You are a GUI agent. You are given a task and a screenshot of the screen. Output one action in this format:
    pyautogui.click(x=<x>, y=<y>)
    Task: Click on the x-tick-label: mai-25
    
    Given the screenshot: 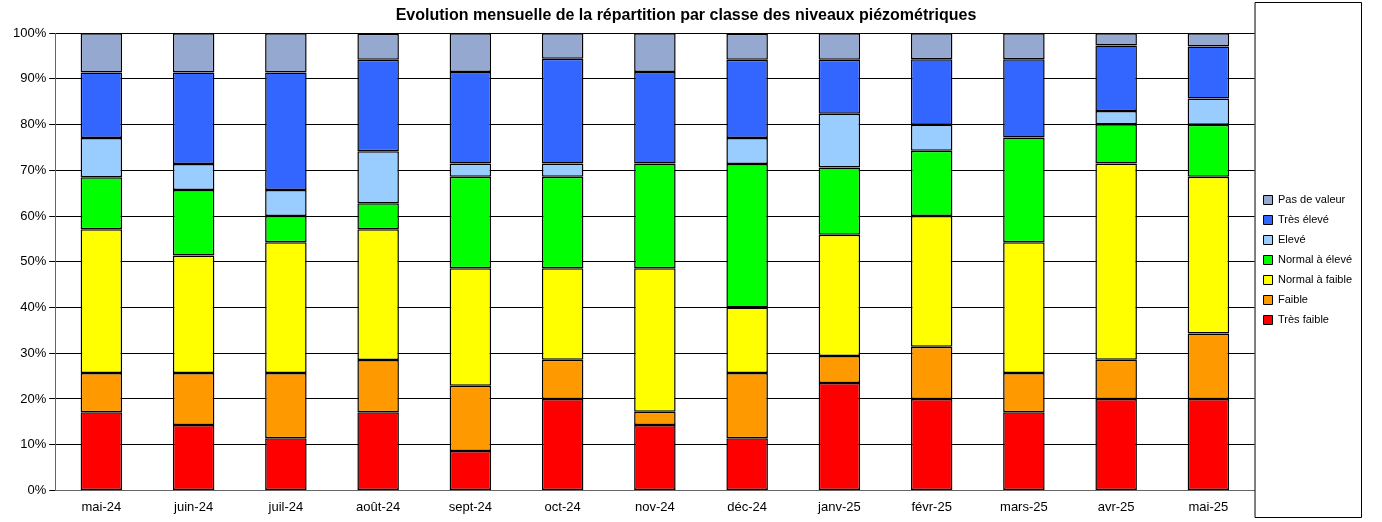 What is the action you would take?
    pyautogui.click(x=1208, y=506)
    